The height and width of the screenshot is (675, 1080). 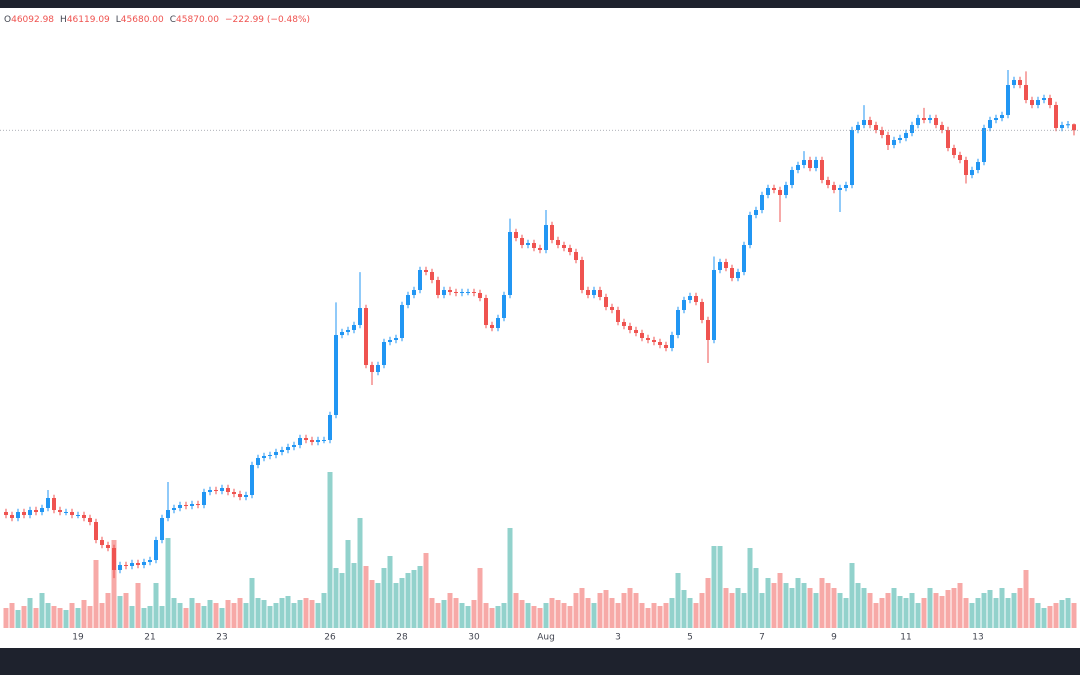 I want to click on legend-label: C, so click(x=173, y=20).